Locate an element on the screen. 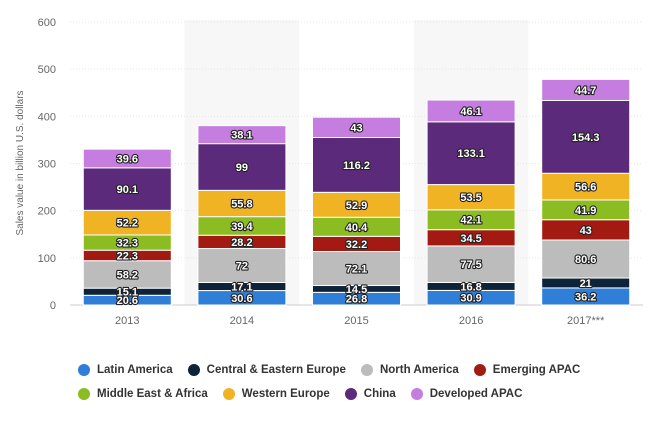 This screenshot has height=421, width=653. data-label: 22.3 is located at coordinates (127, 256).